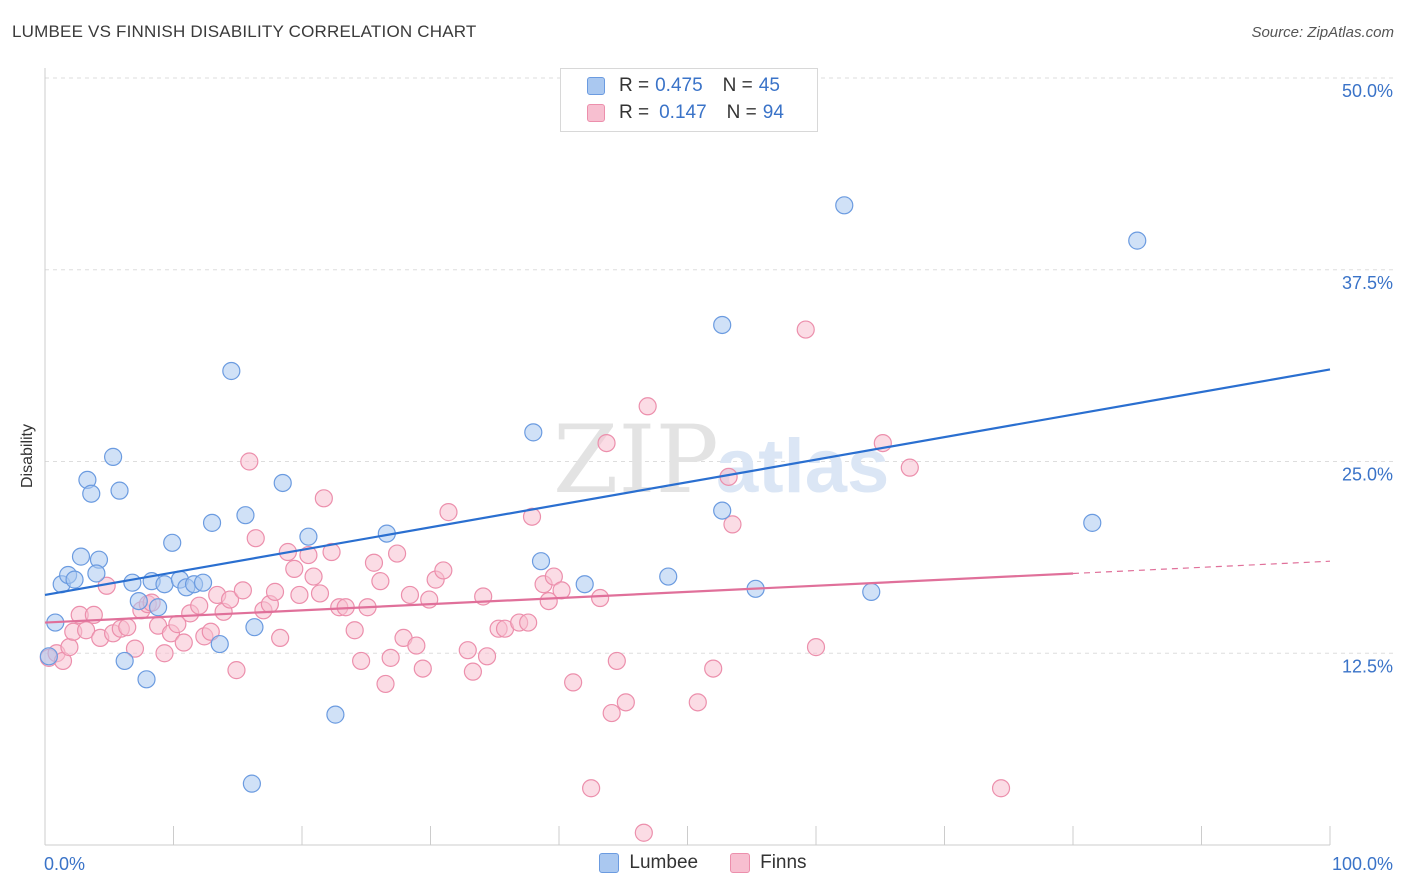 The width and height of the screenshot is (1406, 892). I want to click on watermark-zip: ZIP, so click(636, 460).